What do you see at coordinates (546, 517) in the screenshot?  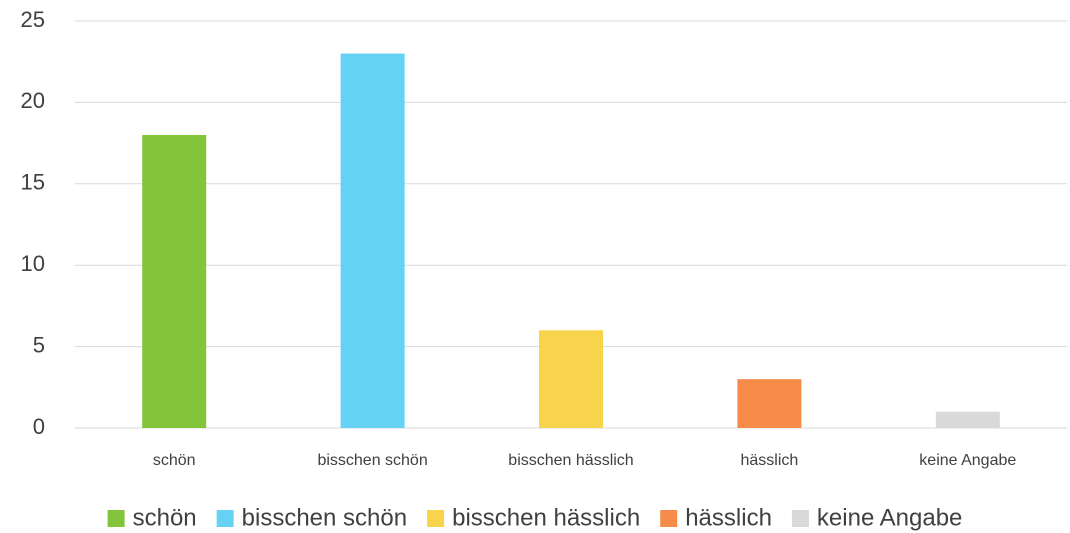 I see `legend-label: bisschen hässlich` at bounding box center [546, 517].